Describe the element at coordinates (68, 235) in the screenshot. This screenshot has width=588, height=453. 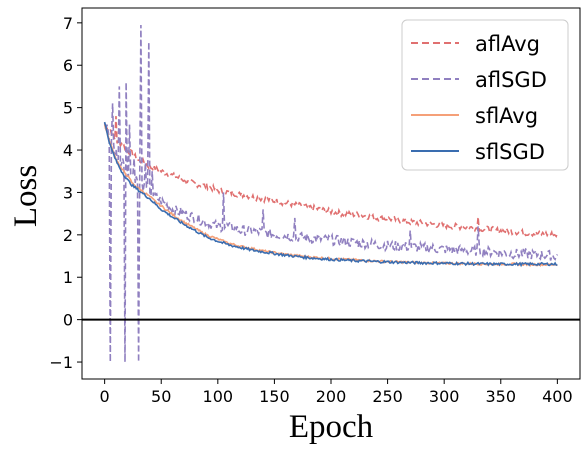
I see `y-tick-label: 2` at that location.